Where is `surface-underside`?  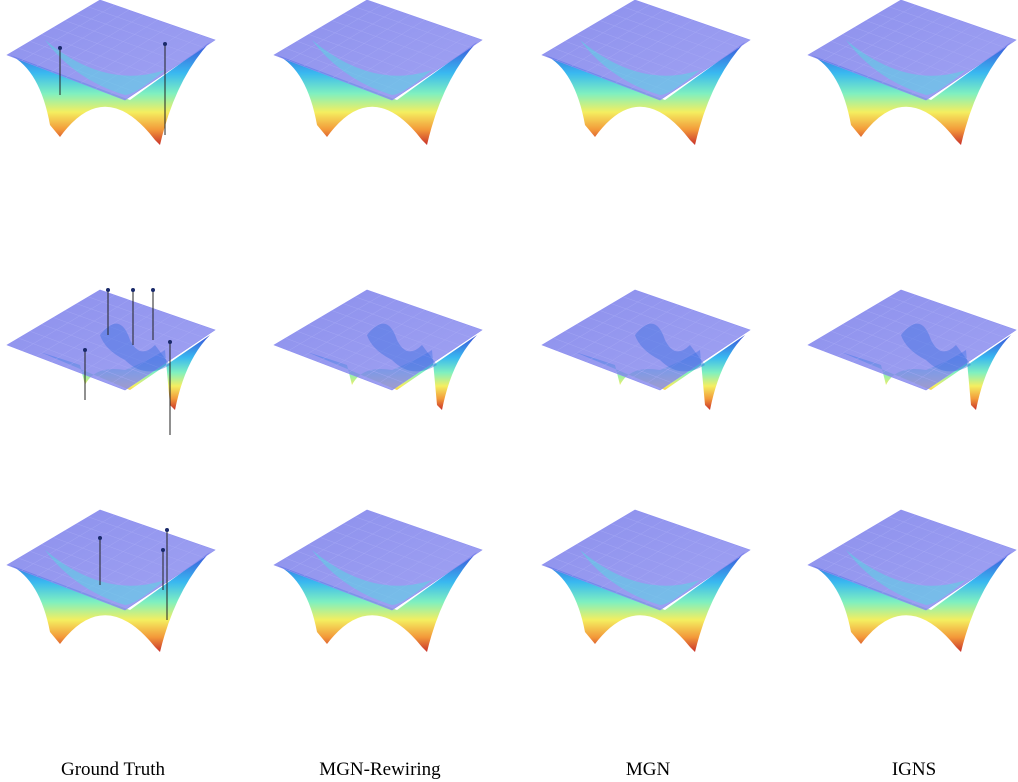 surface-underside is located at coordinates (377, 602).